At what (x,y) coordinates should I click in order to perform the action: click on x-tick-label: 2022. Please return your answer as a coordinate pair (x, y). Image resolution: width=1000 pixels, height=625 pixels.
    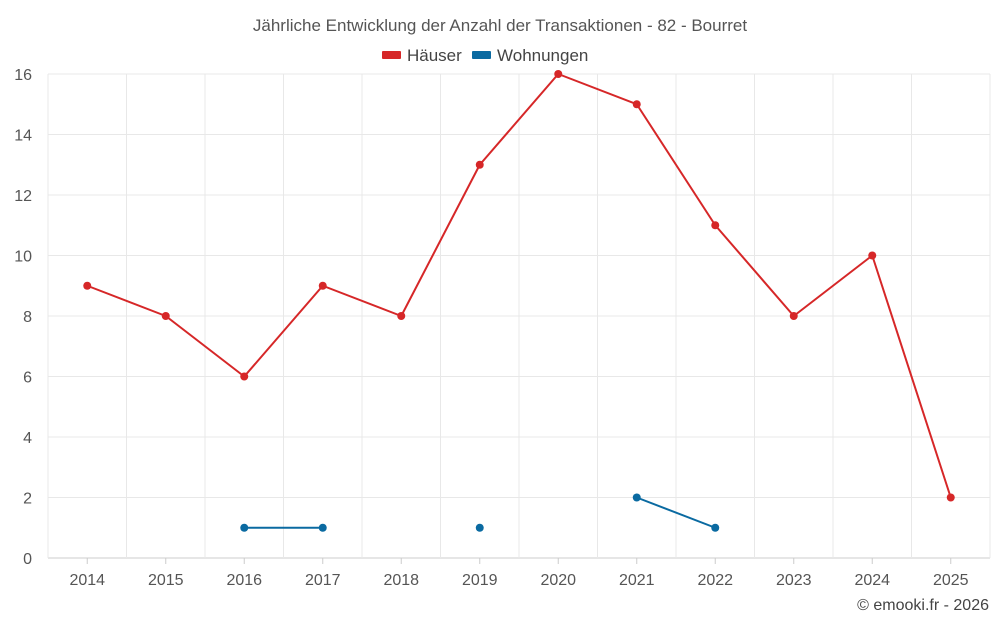
    Looking at the image, I should click on (715, 580).